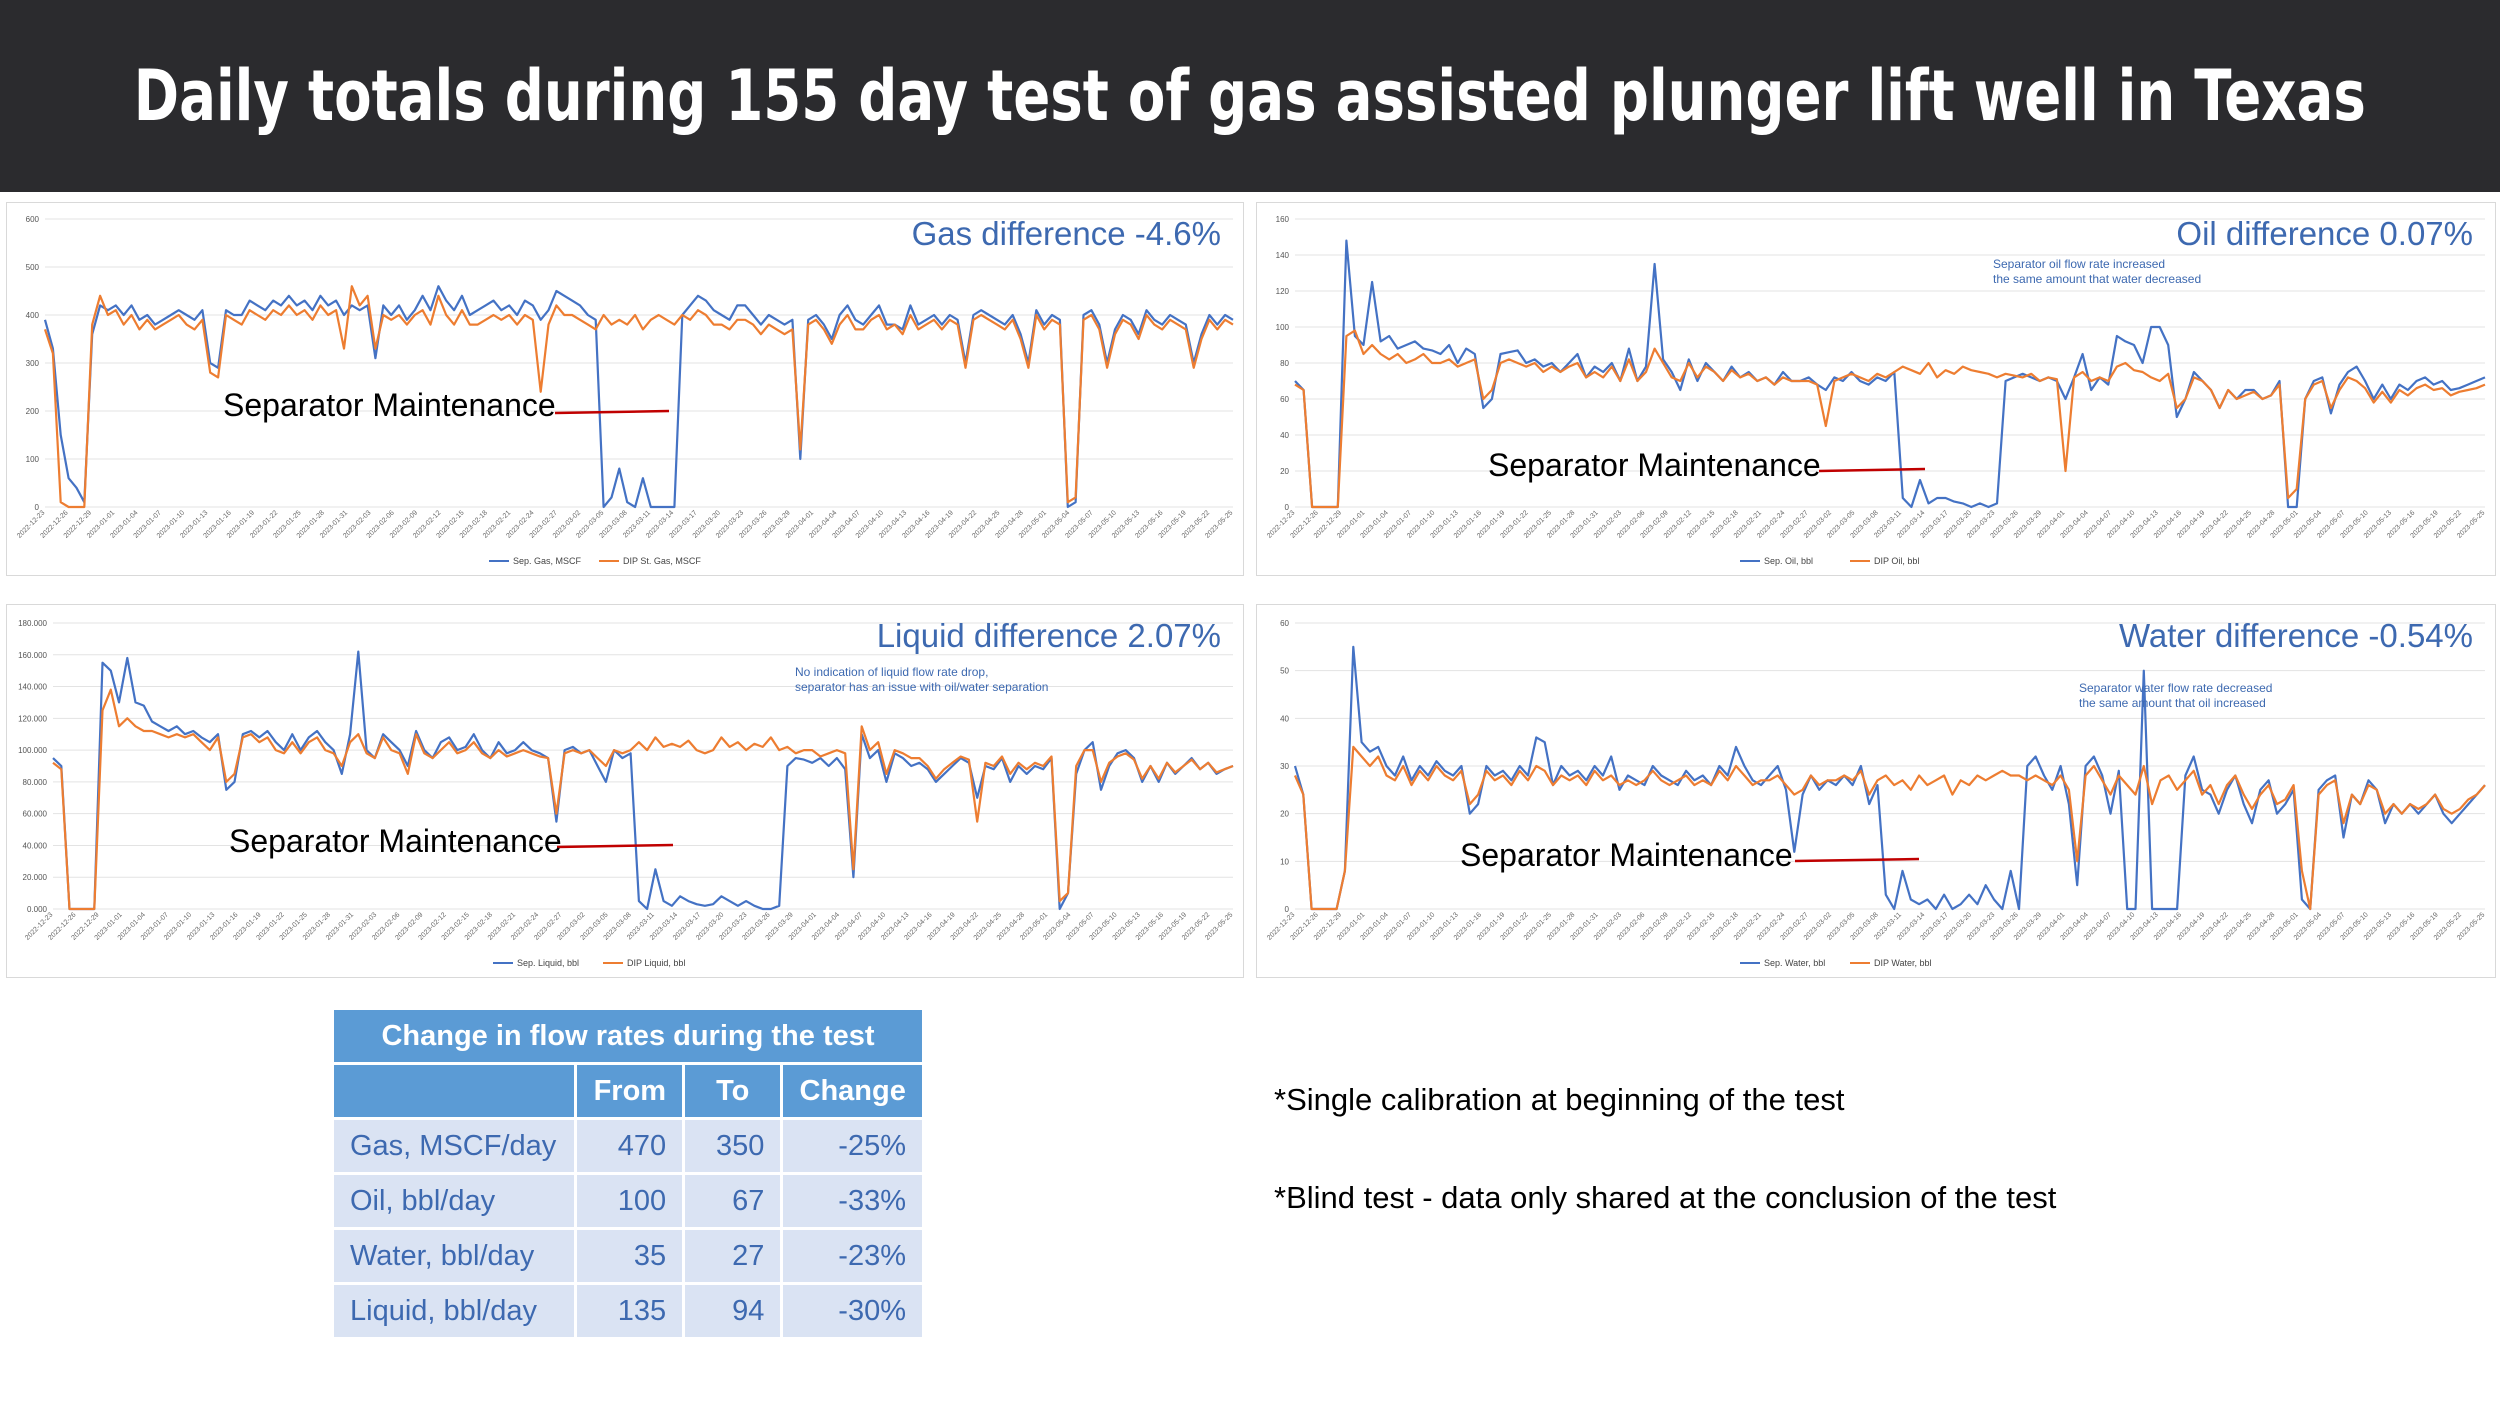 The height and width of the screenshot is (1406, 2500). What do you see at coordinates (35, 782) in the screenshot?
I see `y-tick-label: 80.000` at bounding box center [35, 782].